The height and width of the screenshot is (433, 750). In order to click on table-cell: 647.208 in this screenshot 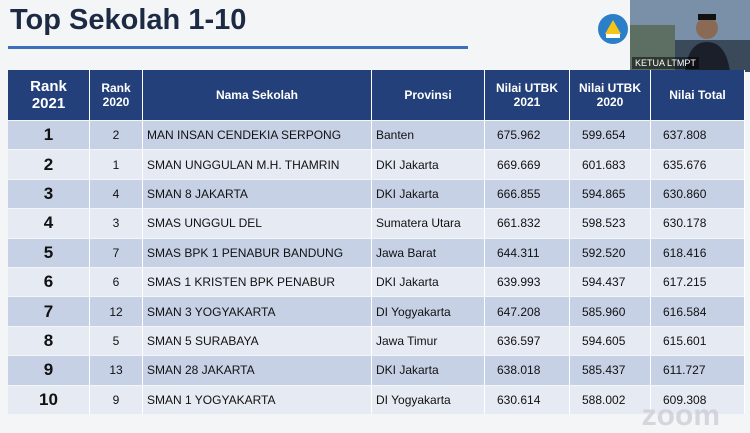, I will do `click(527, 311)`.